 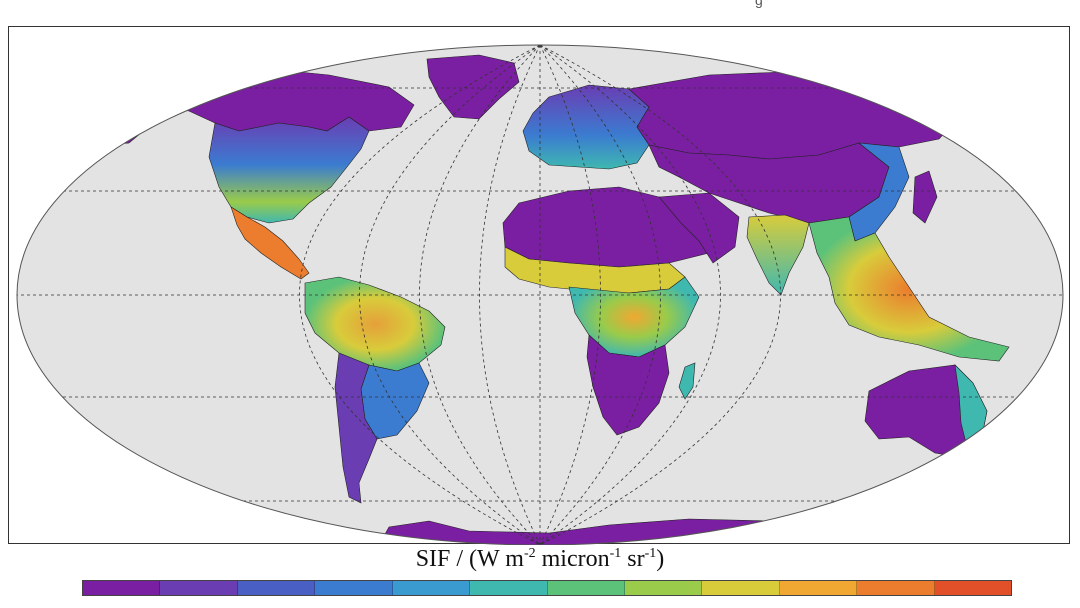 I want to click on region-southeast-asia, so click(x=909, y=289).